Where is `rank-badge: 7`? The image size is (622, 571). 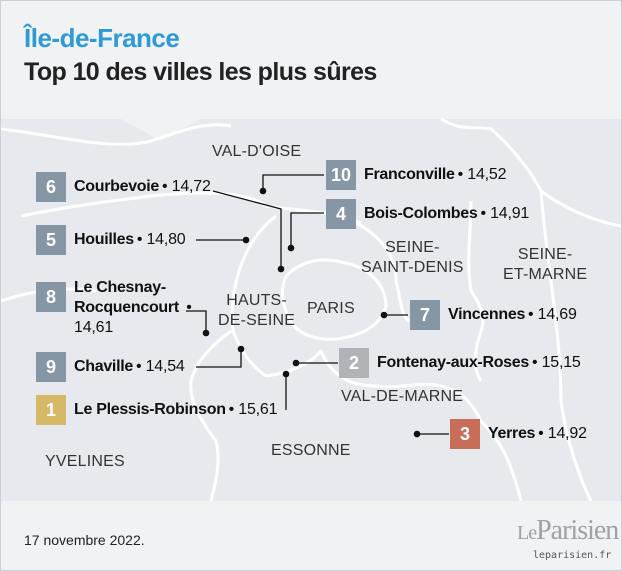 rank-badge: 7 is located at coordinates (425, 315).